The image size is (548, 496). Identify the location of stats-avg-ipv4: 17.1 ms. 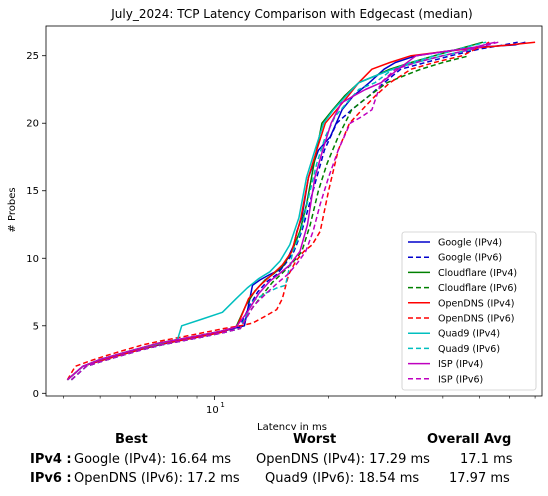
(486, 459).